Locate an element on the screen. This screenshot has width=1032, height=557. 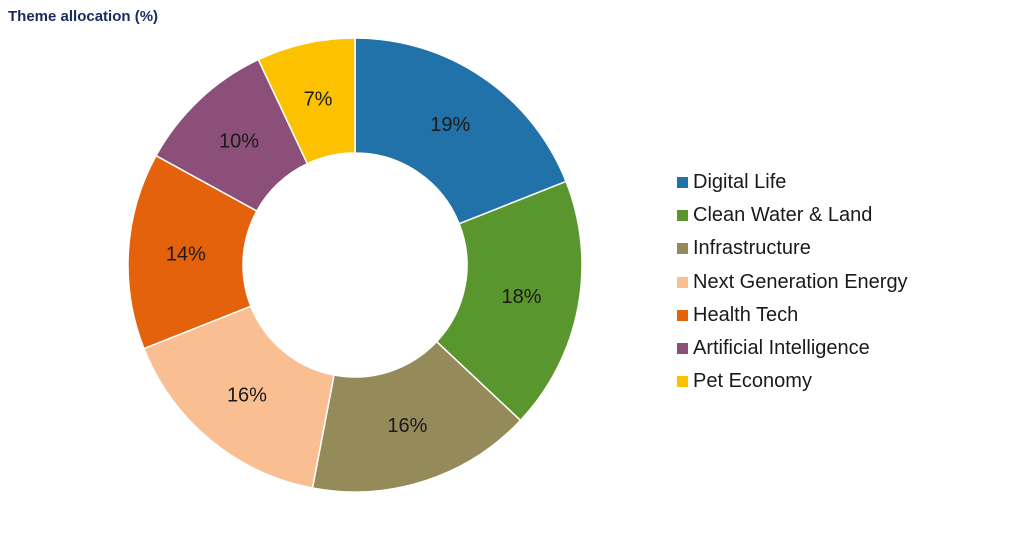
legend-label: Artificial Intelligence is located at coordinates (781, 348).